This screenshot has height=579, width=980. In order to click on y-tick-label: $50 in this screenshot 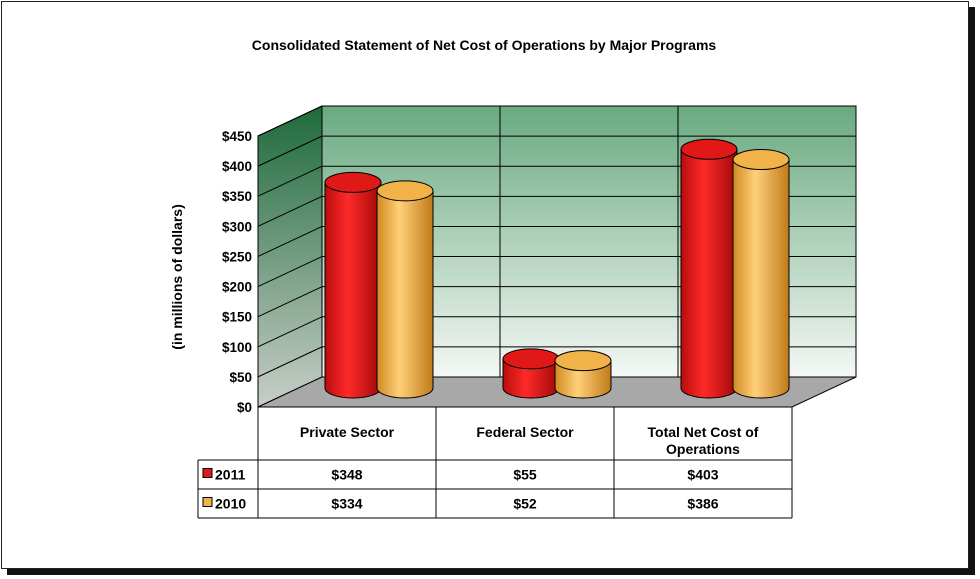, I will do `click(240, 377)`.